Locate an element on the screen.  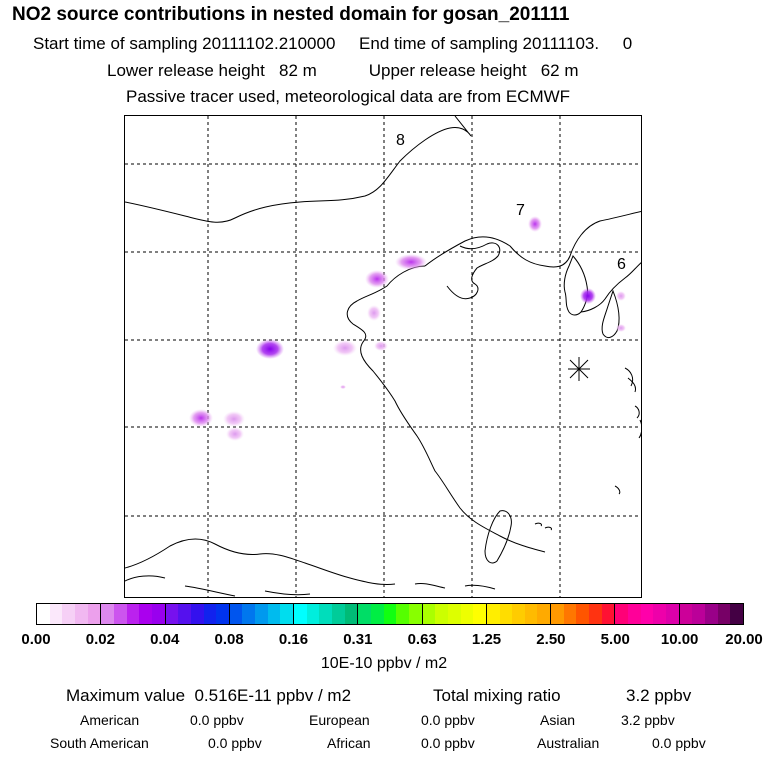
region-value-african: 0.0 ppbv is located at coordinates (448, 743).